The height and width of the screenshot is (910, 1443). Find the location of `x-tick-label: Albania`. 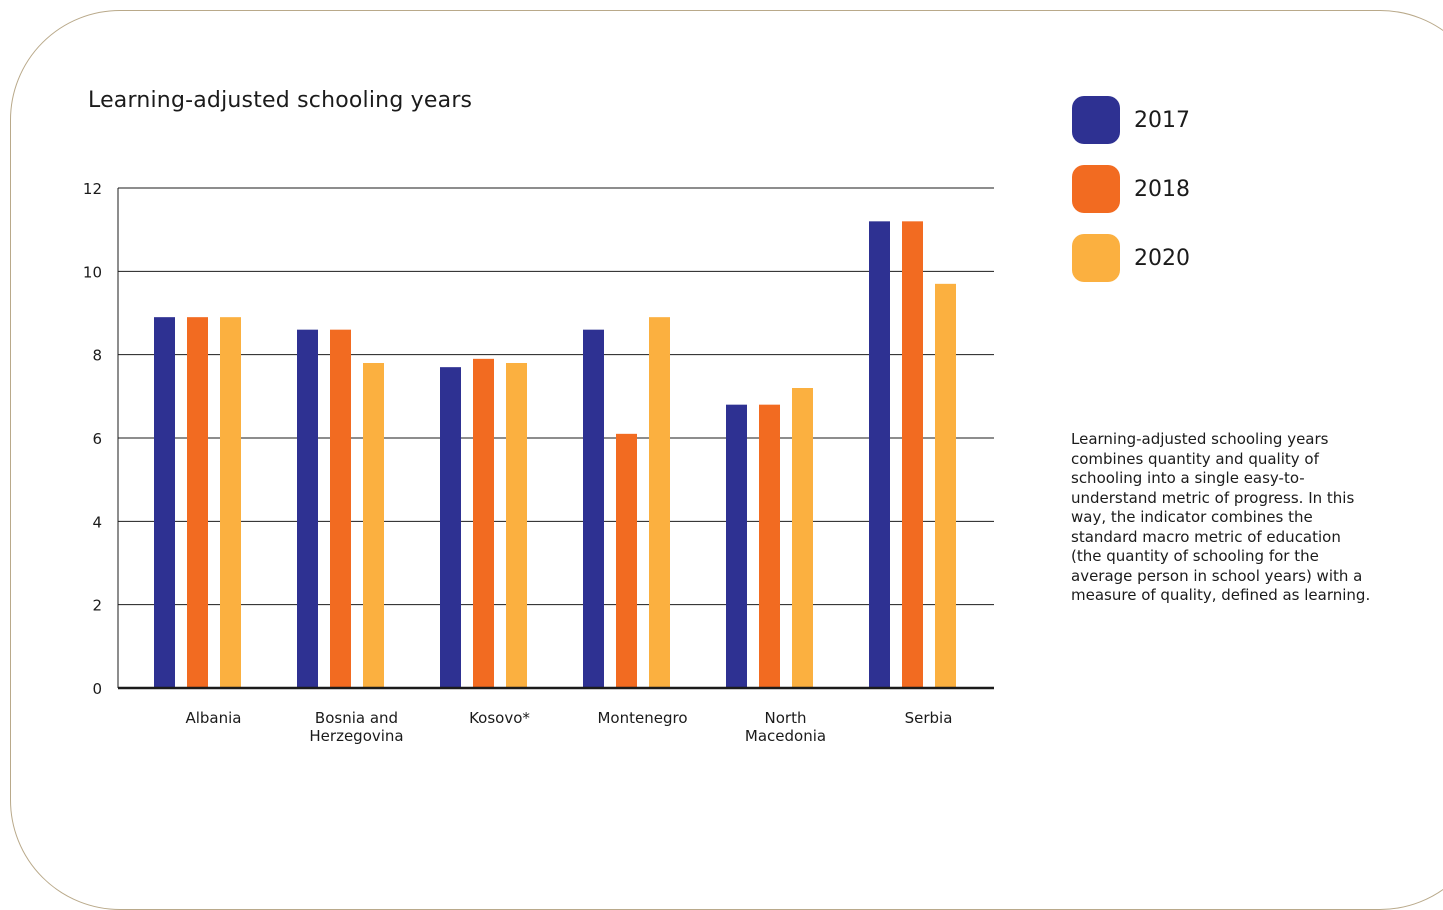

x-tick-label: Albania is located at coordinates (213, 718).